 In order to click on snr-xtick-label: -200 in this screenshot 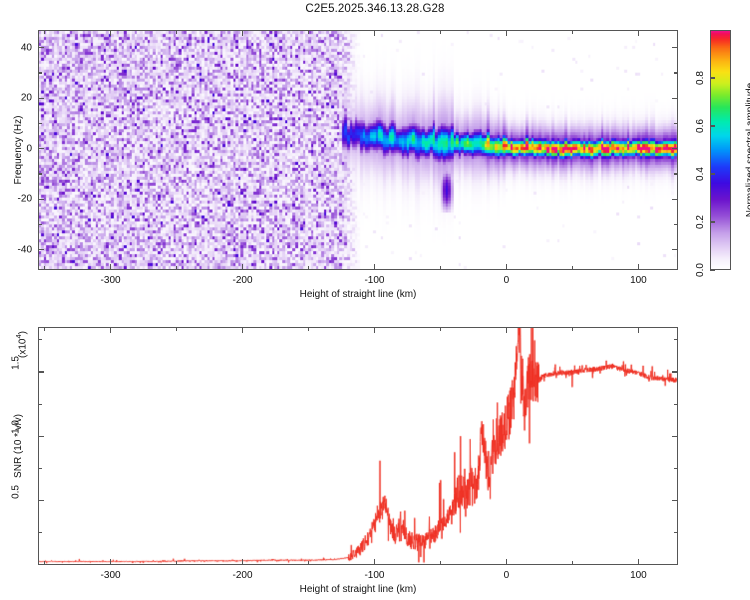, I will do `click(242, 575)`.